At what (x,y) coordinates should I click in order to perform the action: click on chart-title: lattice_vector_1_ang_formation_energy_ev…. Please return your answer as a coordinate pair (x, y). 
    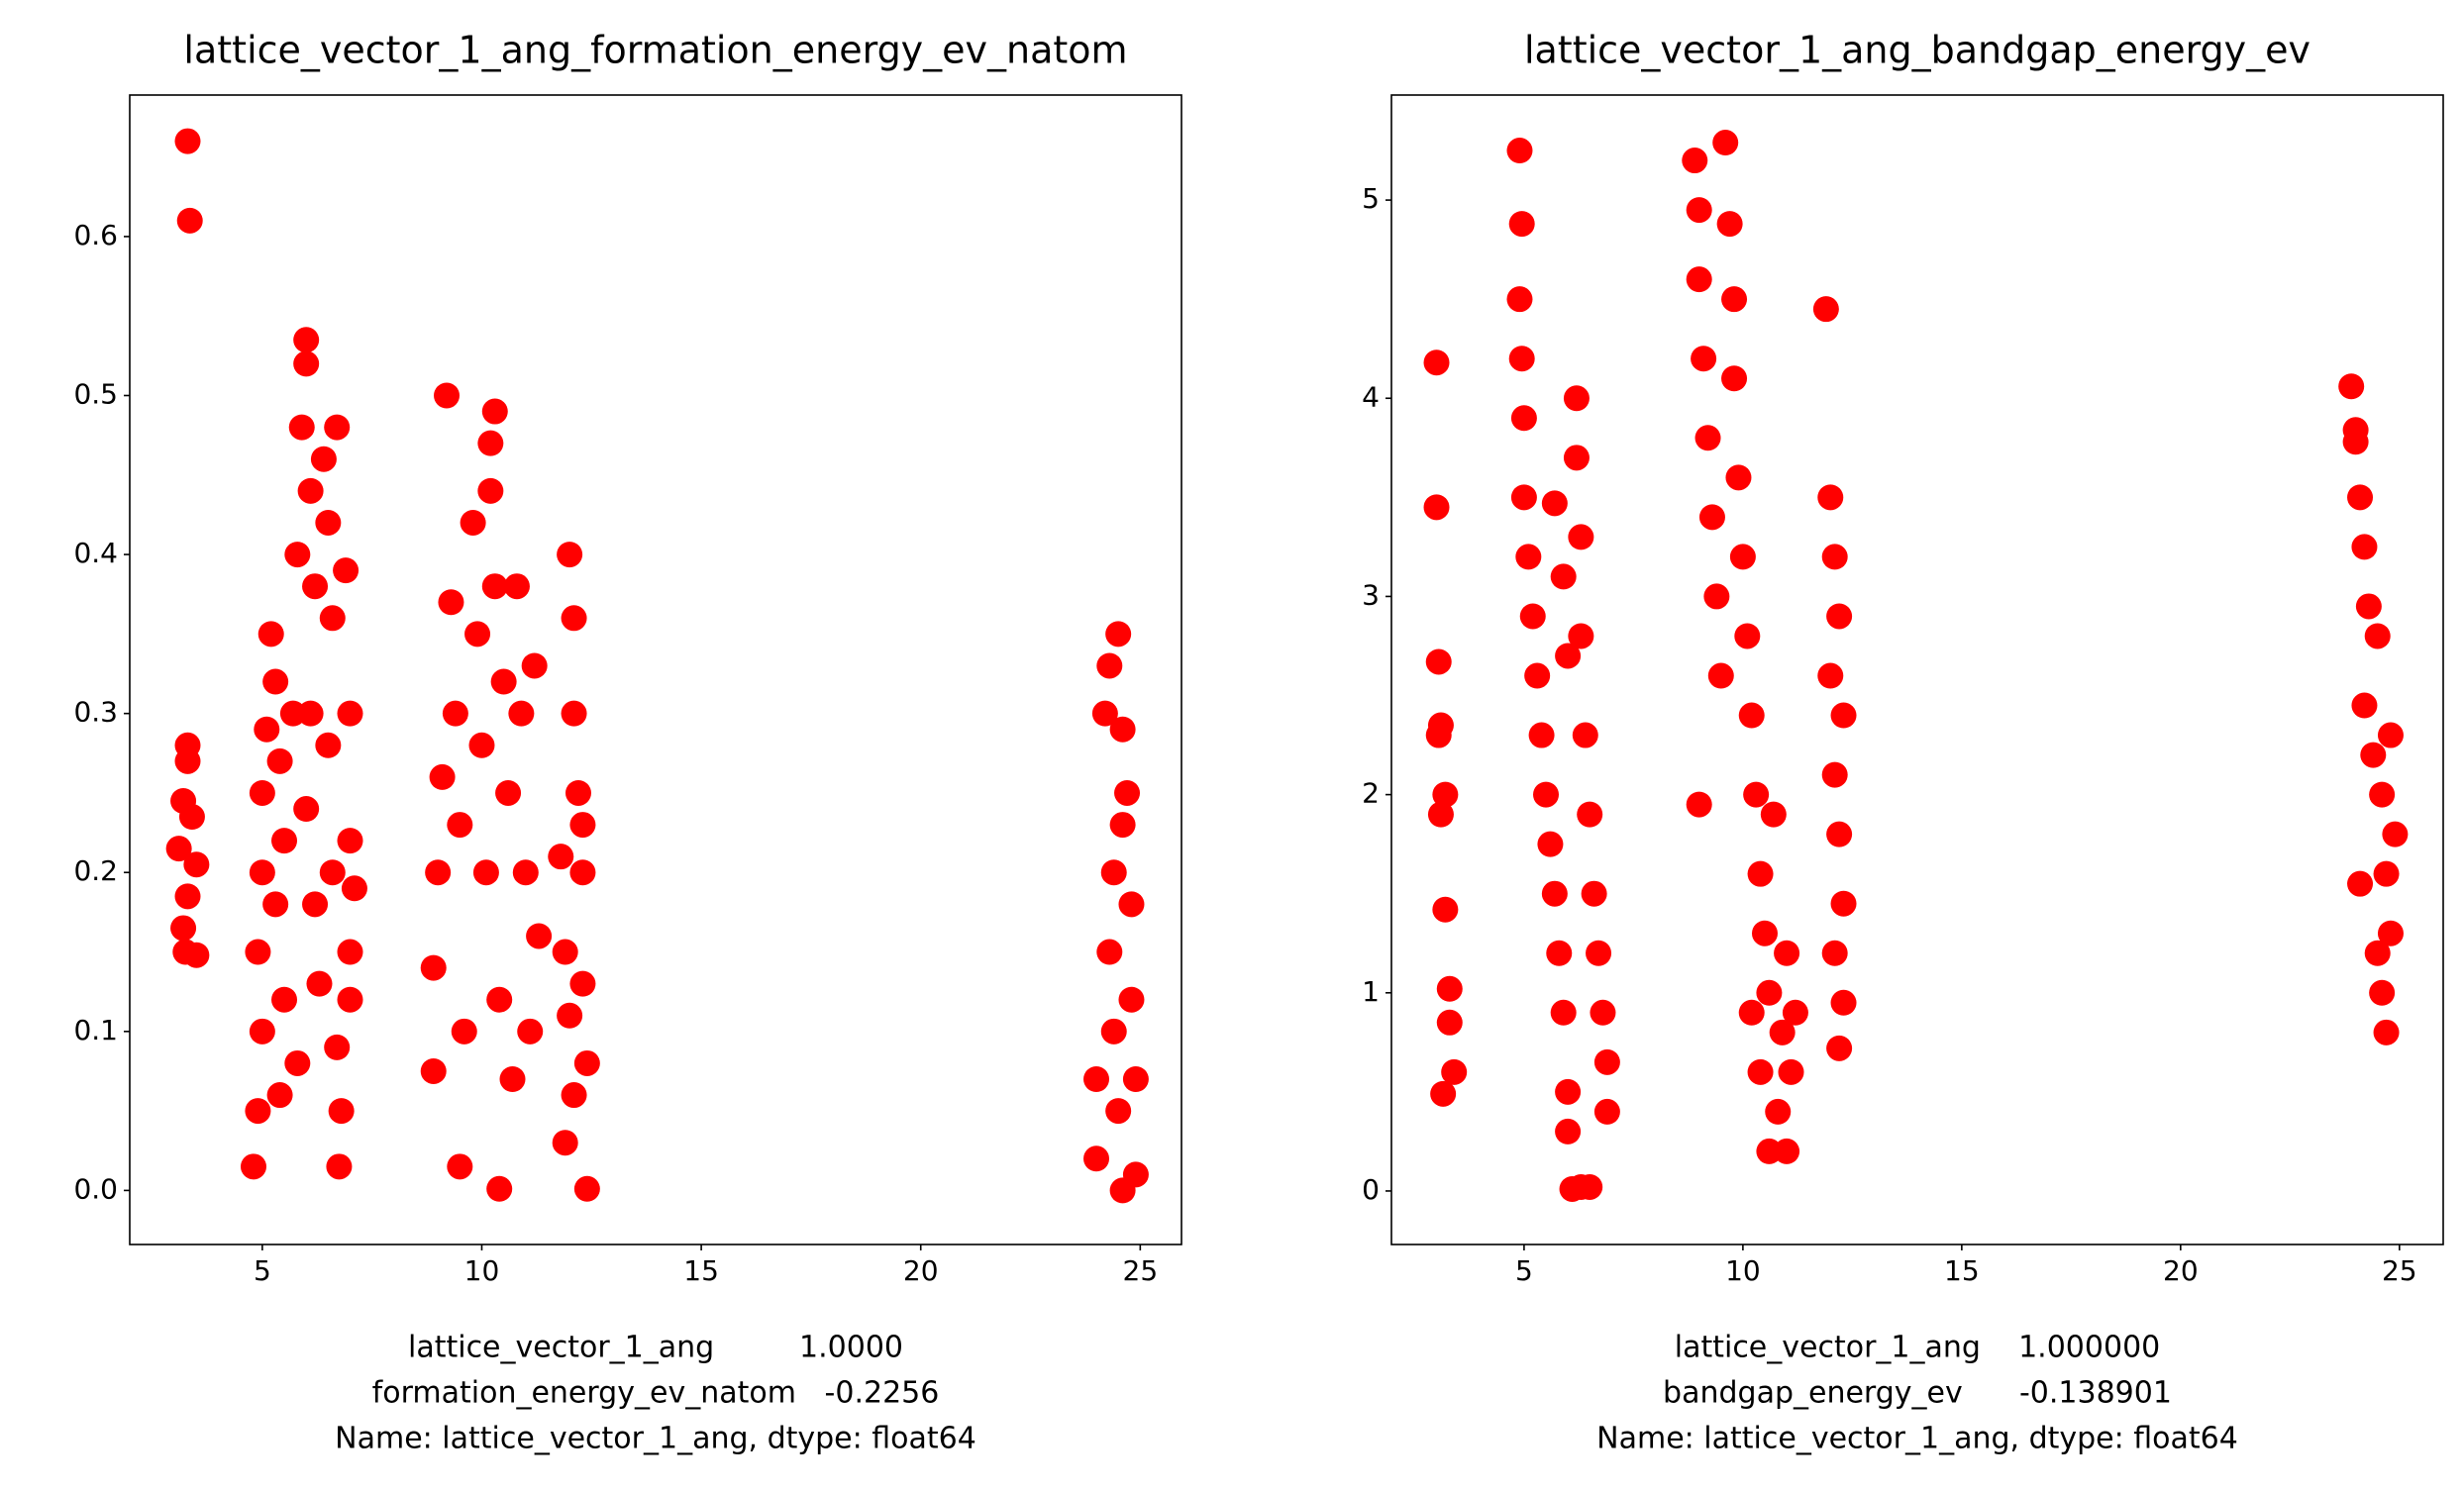
    Looking at the image, I should click on (655, 50).